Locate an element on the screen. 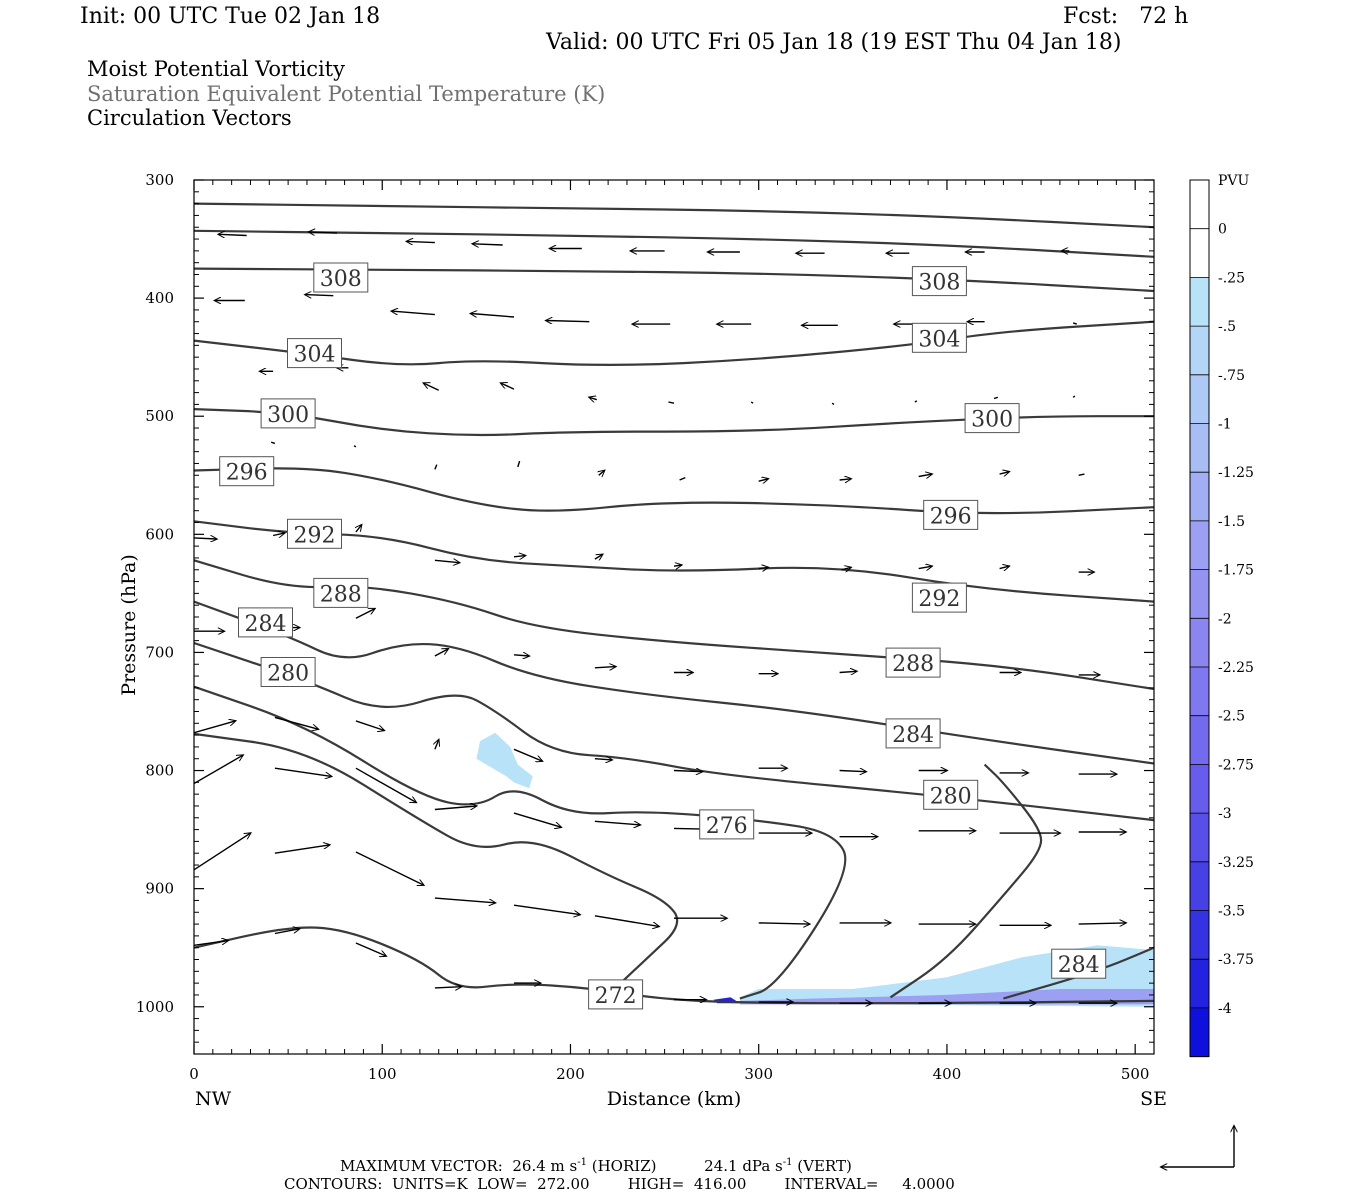 This screenshot has width=1350, height=1200. contour-label-4: 300 is located at coordinates (288, 413).